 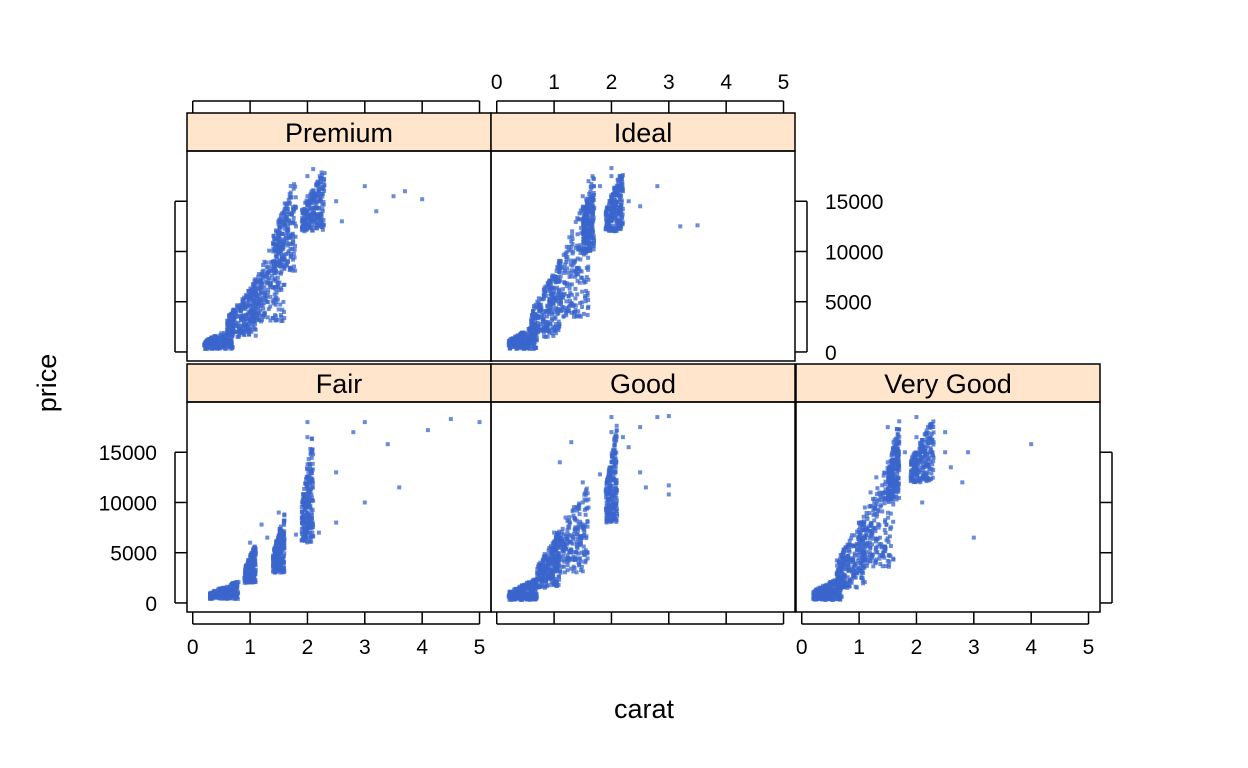 I want to click on point-group, so click(x=313, y=259).